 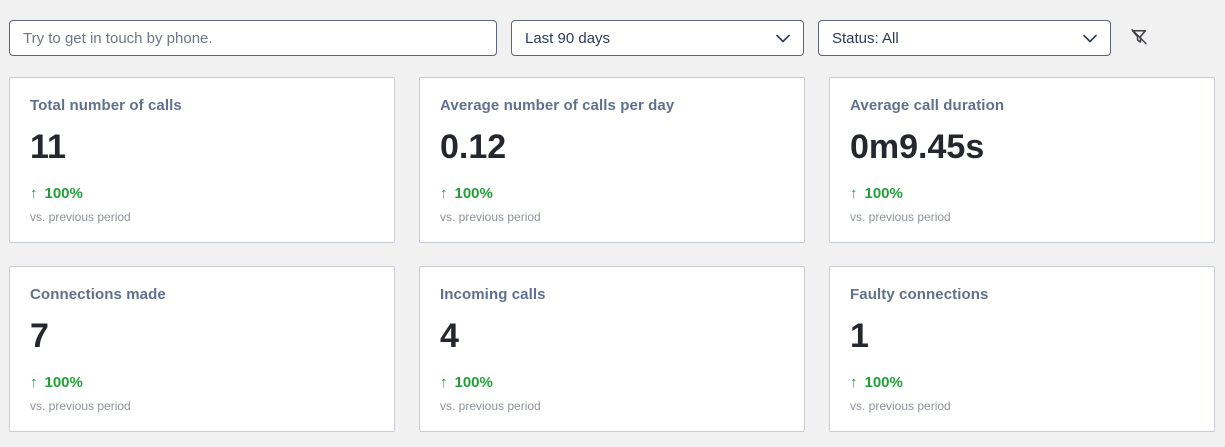 What do you see at coordinates (919, 294) in the screenshot?
I see `card-title: Faulty connections` at bounding box center [919, 294].